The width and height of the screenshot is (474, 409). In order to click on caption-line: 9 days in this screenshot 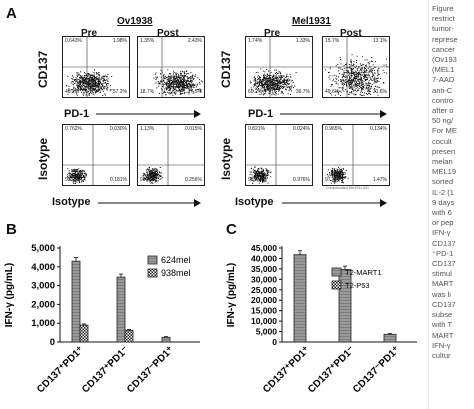, I will do `click(443, 202)`.